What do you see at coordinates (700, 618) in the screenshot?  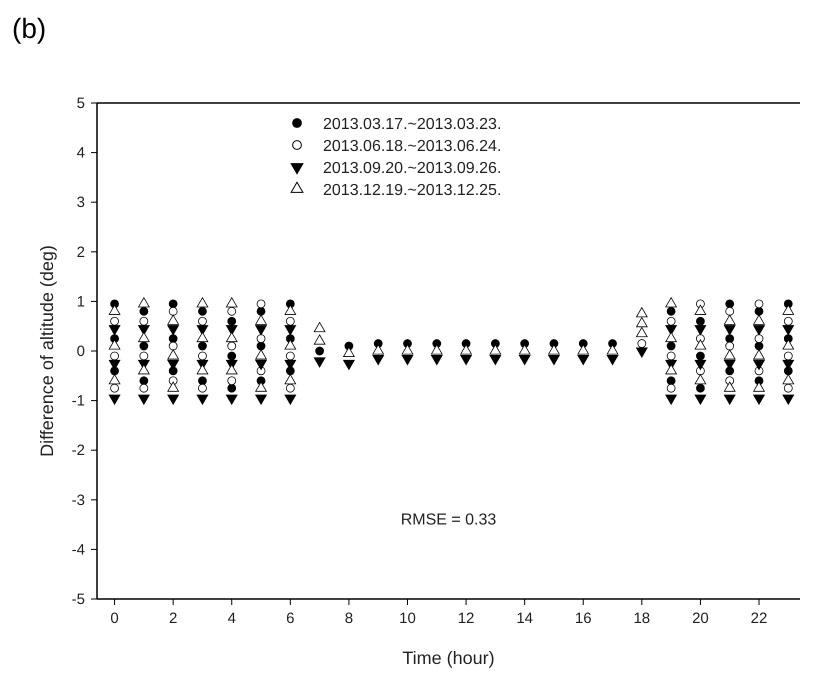 I see `x-tick-label: 20` at bounding box center [700, 618].